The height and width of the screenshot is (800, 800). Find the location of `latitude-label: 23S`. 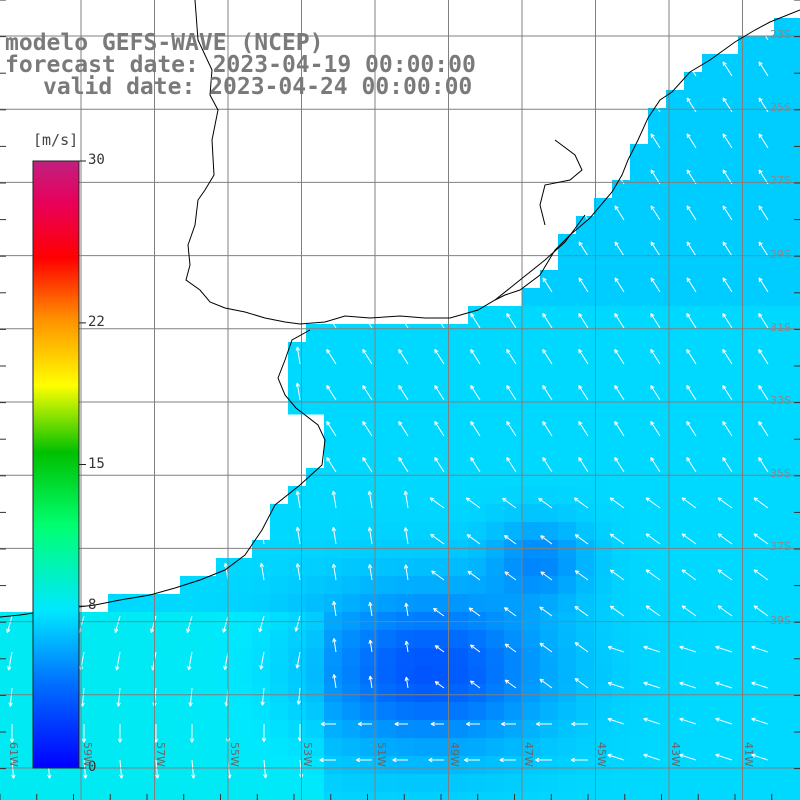

latitude-label: 23S is located at coordinates (780, 34).